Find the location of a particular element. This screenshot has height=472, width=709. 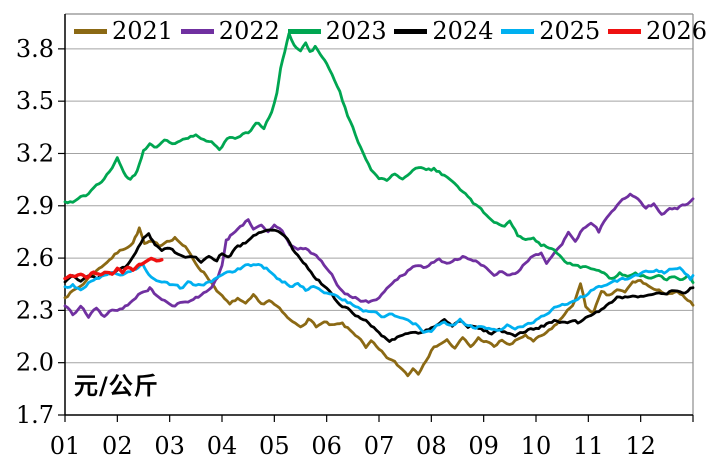

x-tick-label: 07 is located at coordinates (379, 446).